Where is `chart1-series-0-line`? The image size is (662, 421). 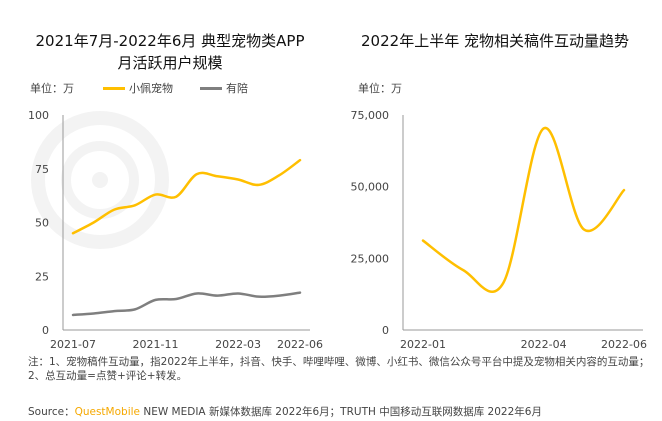 chart1-series-0-line is located at coordinates (523, 210).